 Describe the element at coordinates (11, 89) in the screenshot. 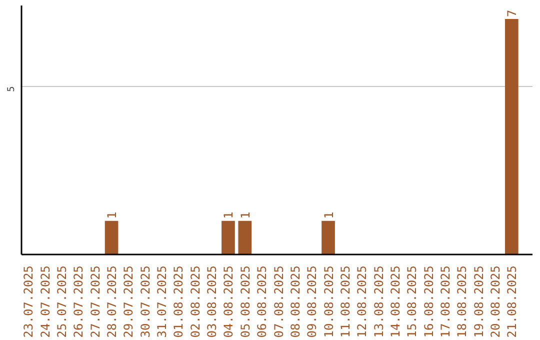

I see `y-tick-label: 5` at that location.